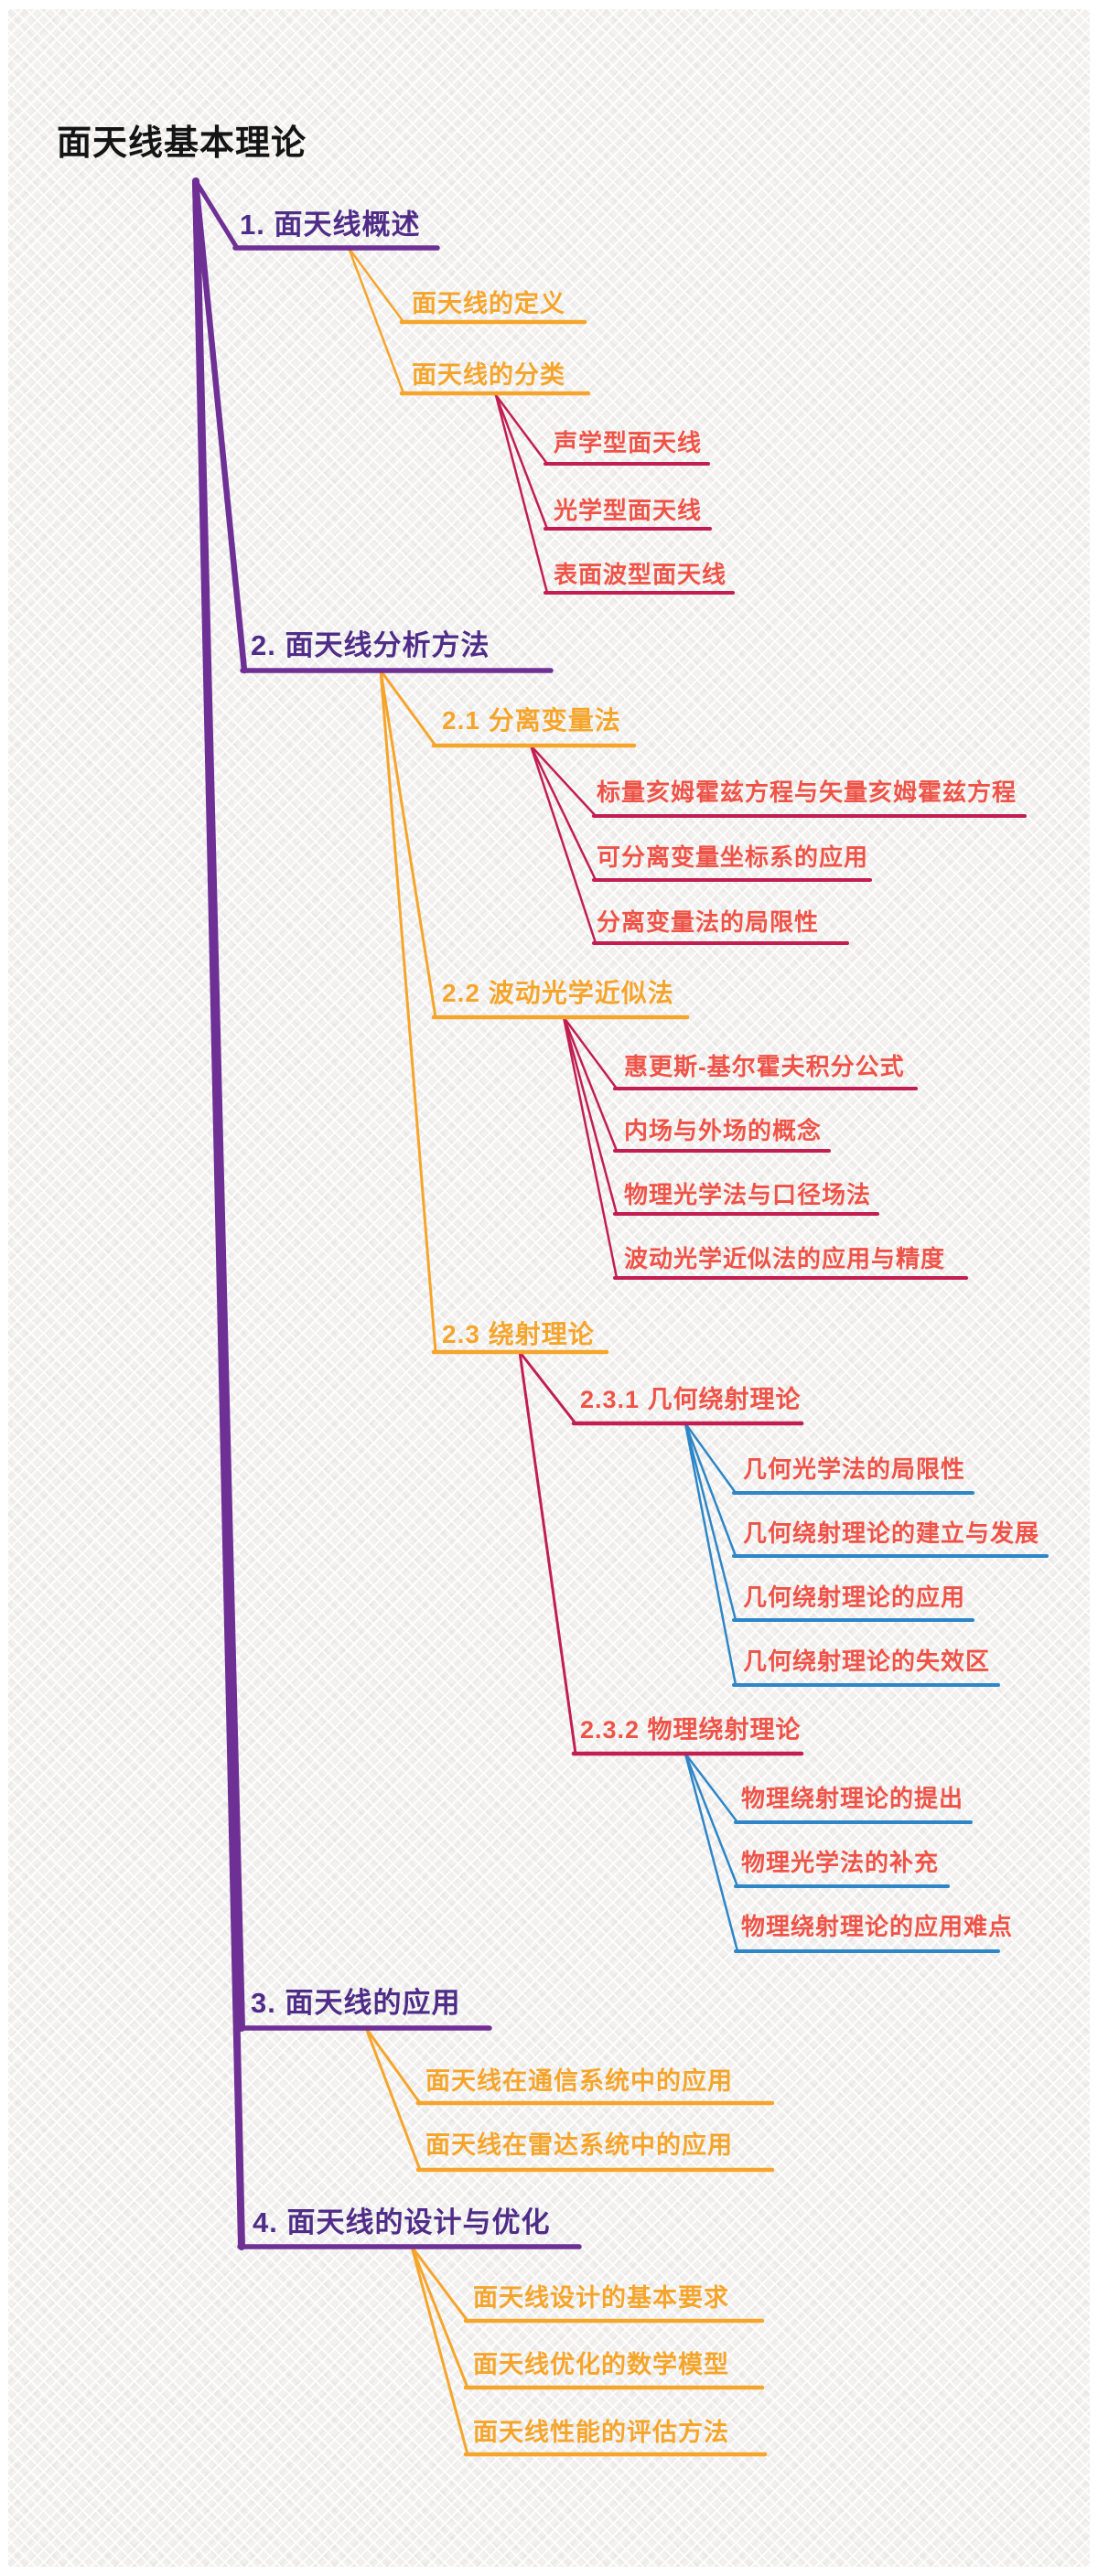 The image size is (1098, 2576). Describe the element at coordinates (182, 143) in the screenshot. I see `map-root-title: 面天线基本理论` at that location.